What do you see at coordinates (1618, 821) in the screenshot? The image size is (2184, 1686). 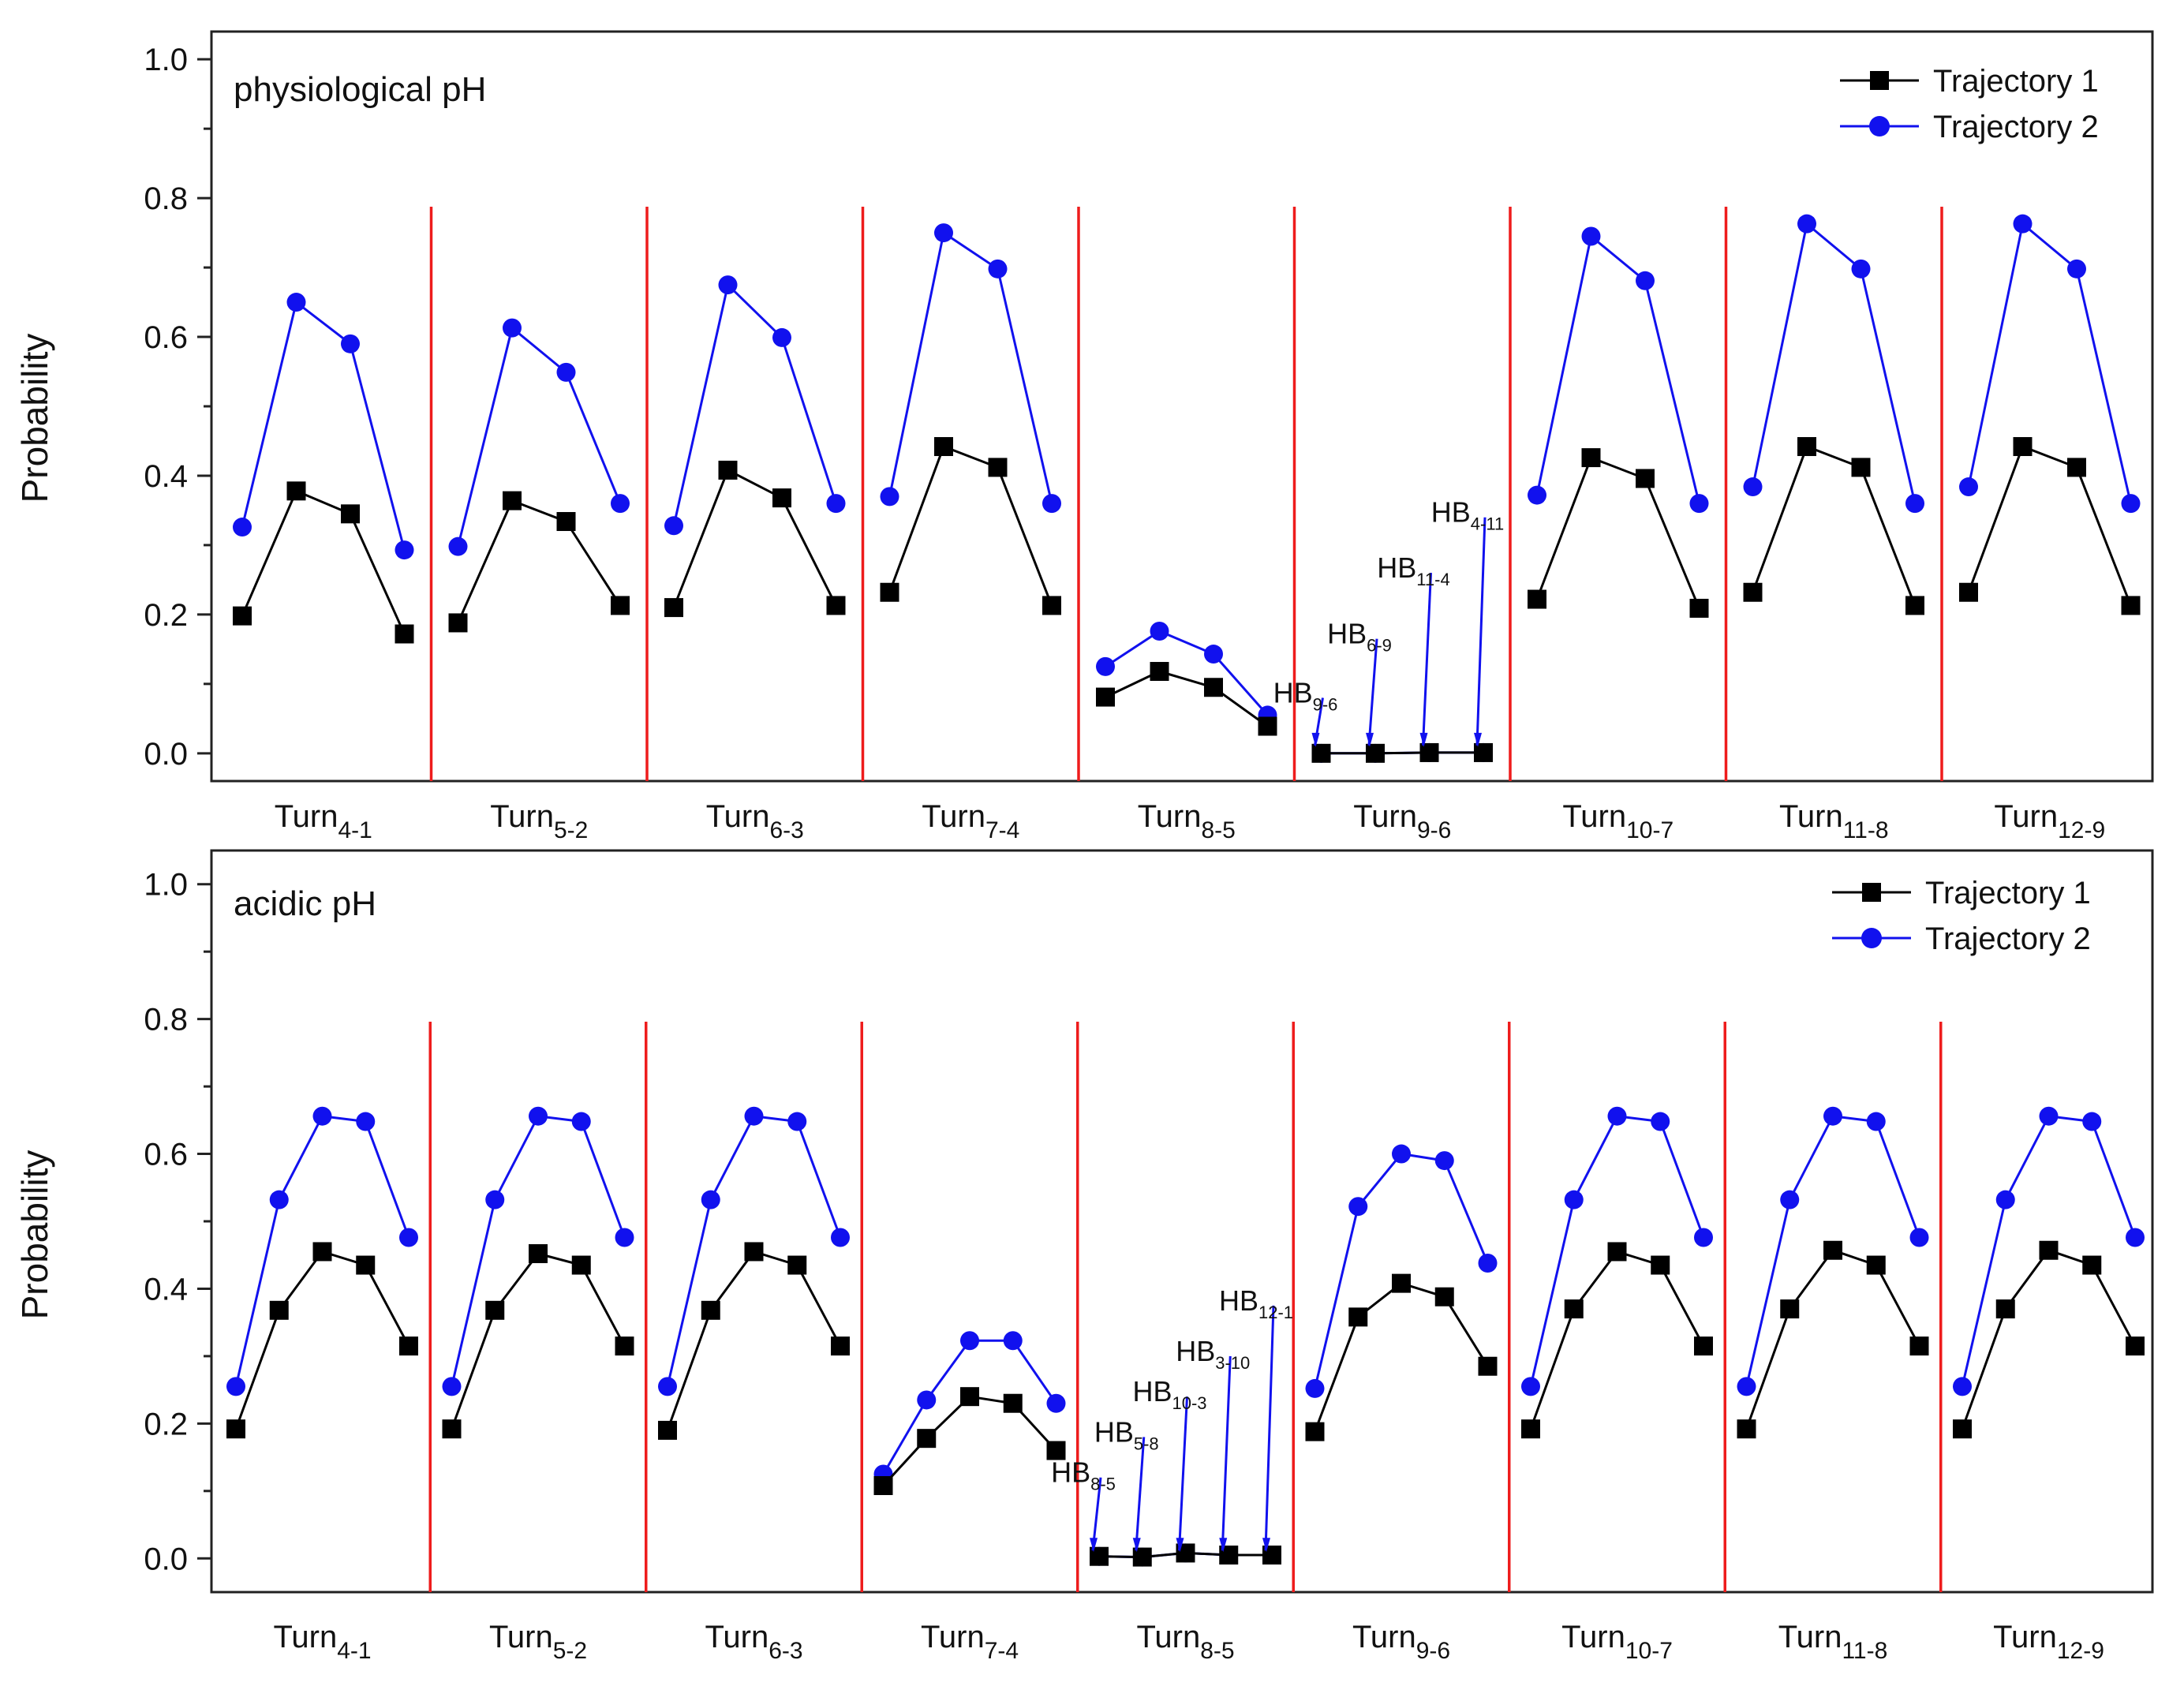 I see `x-group-label: Turn10-7` at bounding box center [1618, 821].